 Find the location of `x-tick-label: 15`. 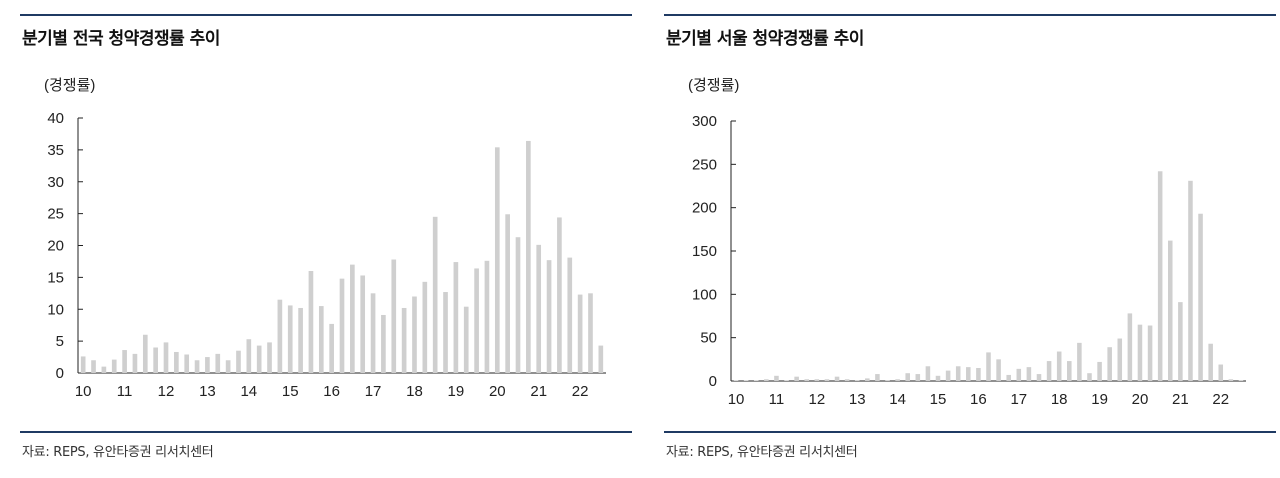

x-tick-label: 15 is located at coordinates (290, 391).